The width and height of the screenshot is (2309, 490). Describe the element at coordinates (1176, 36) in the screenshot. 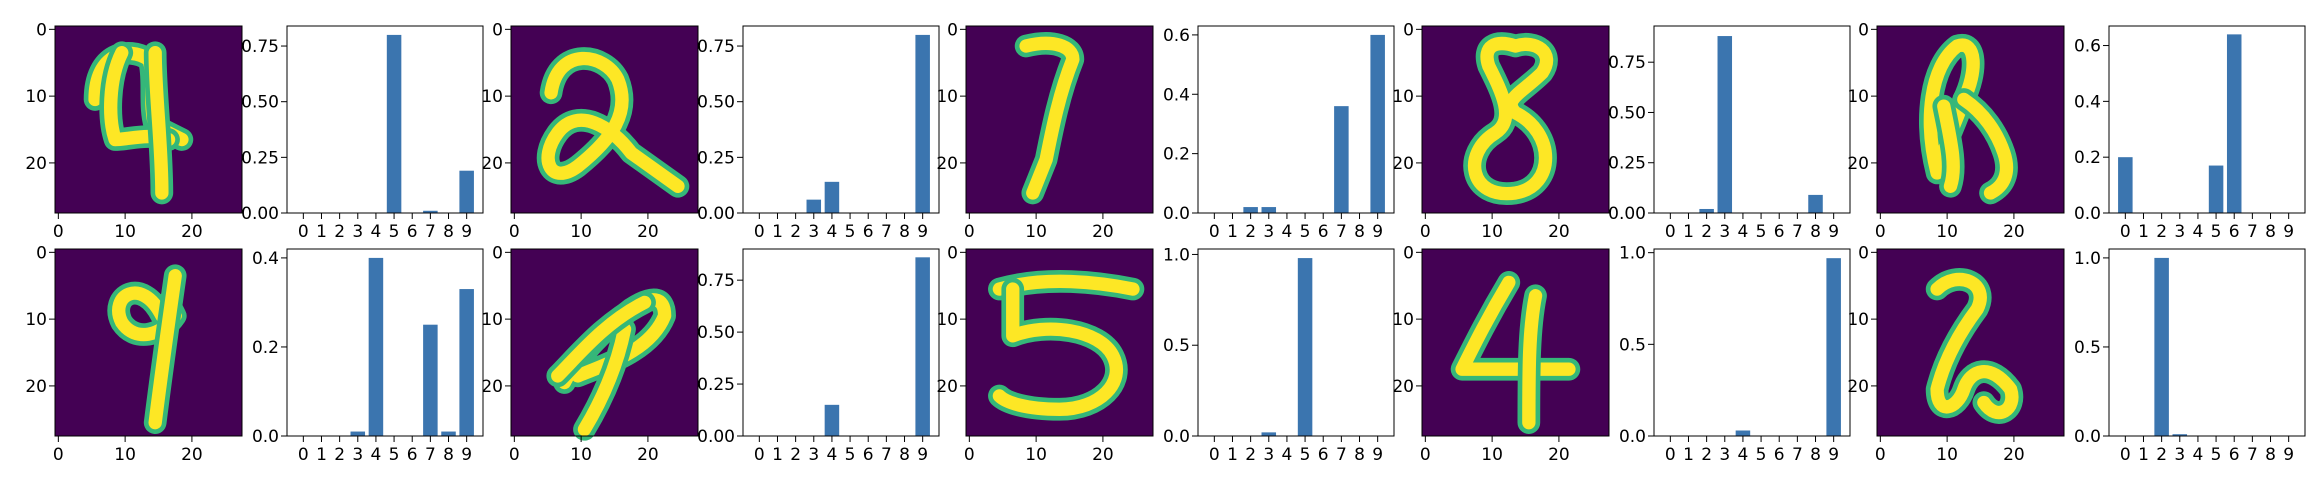

I see `bar-y-tick-label: 0.6` at that location.